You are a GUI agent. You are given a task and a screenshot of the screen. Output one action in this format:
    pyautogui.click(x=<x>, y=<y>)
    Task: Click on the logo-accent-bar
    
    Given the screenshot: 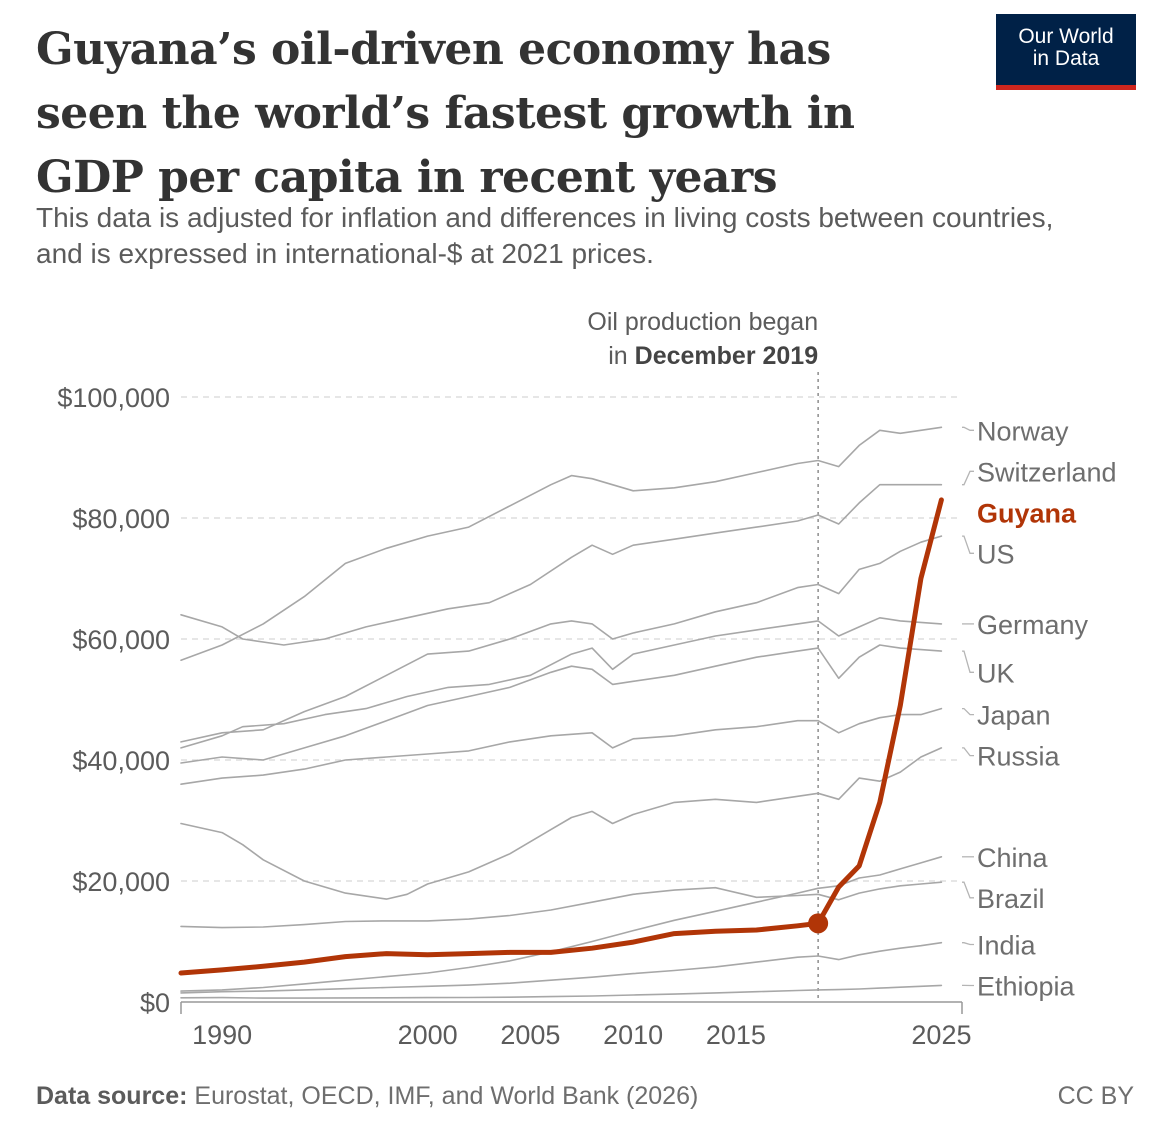 What is the action you would take?
    pyautogui.click(x=1066, y=87)
    